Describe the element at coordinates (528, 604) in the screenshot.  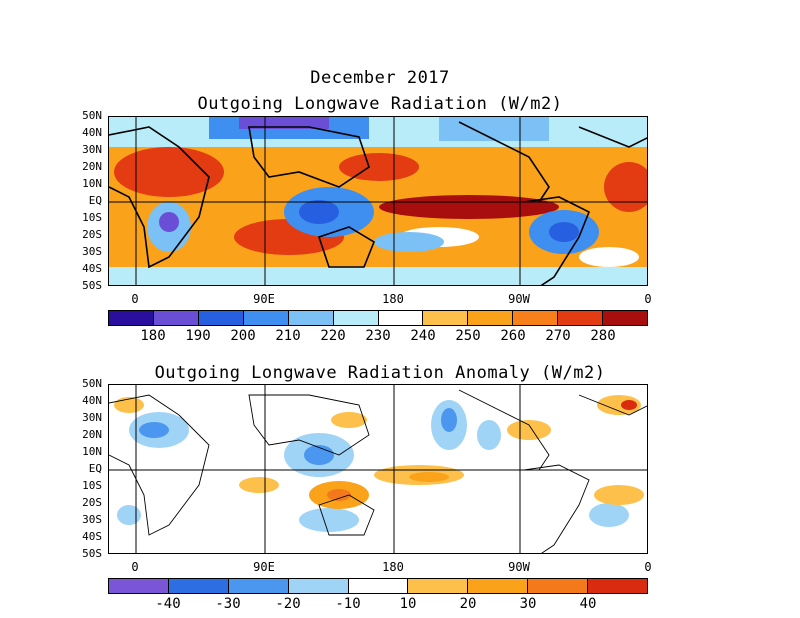
I see `anomaly-colorbar-label: 30` at that location.